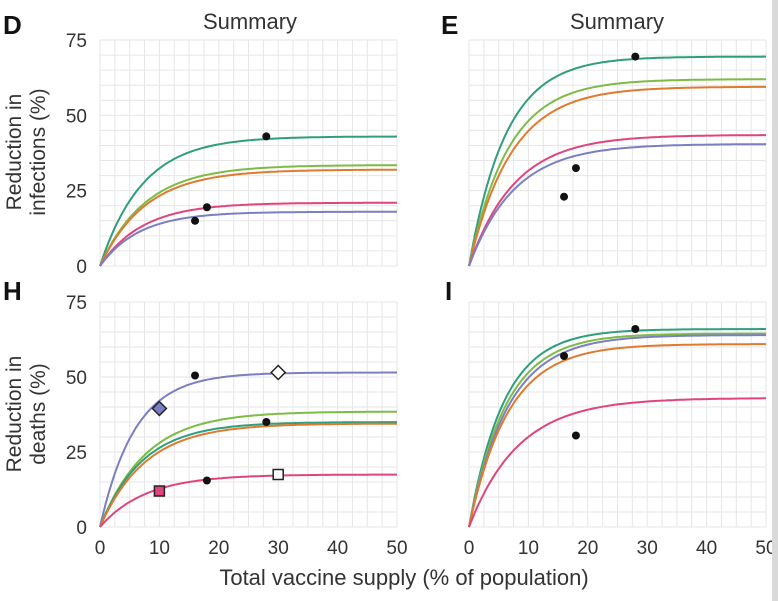 Image resolution: width=778 pixels, height=601 pixels. I want to click on panel-d-title: Summary, so click(250, 21).